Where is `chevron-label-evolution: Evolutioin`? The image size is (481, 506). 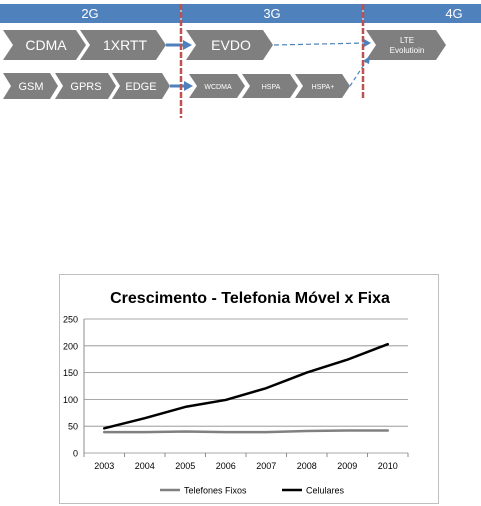 chevron-label-evolution: Evolutioin is located at coordinates (407, 50).